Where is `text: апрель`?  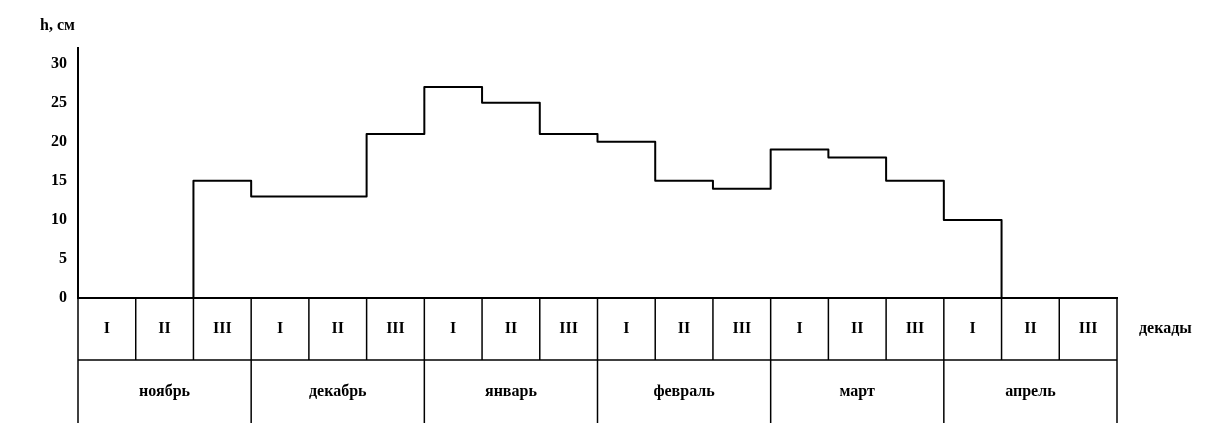 text: апрель is located at coordinates (1031, 391).